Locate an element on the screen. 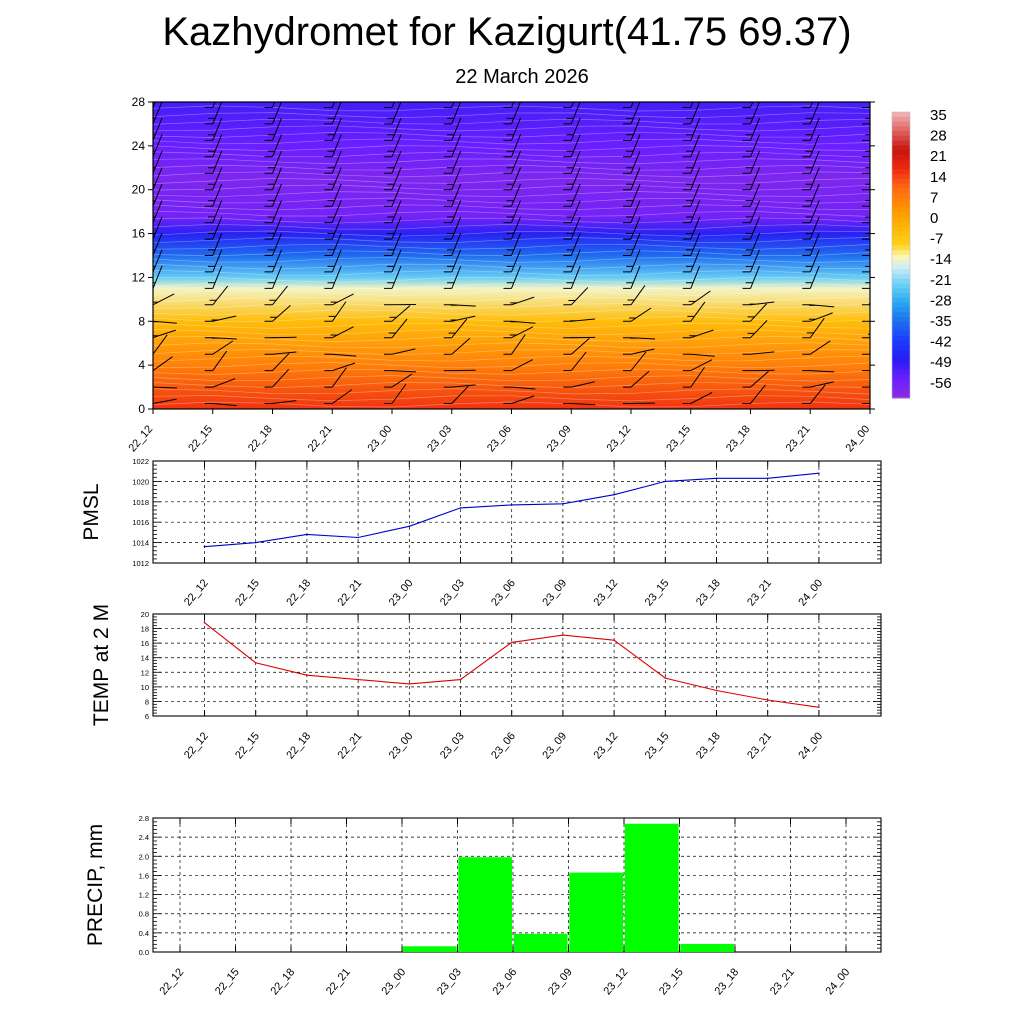 This screenshot has width=1024, height=1024. colorbar-label: 14 is located at coordinates (938, 177).